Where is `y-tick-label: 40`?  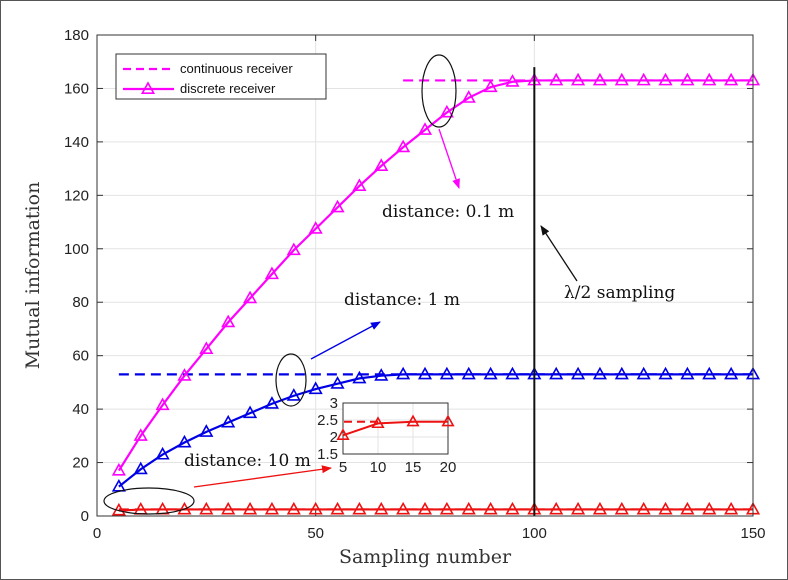
y-tick-label: 40 is located at coordinates (80, 409).